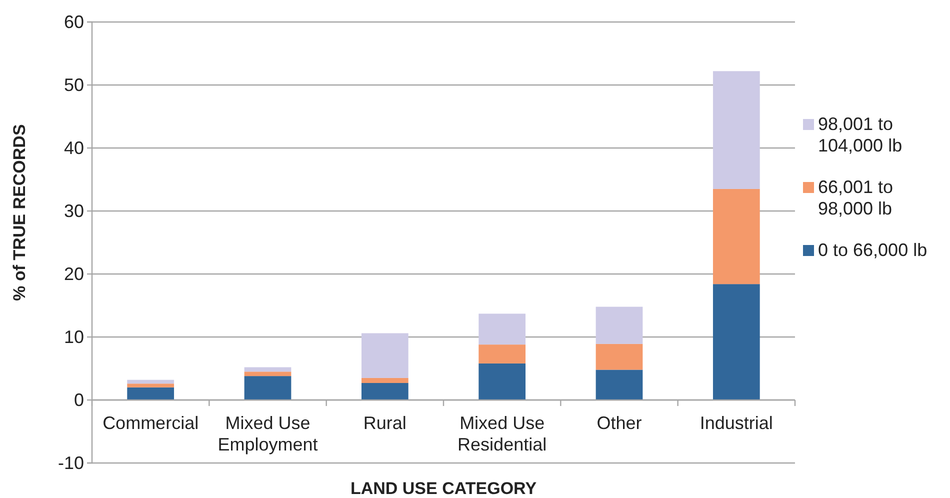 The width and height of the screenshot is (950, 498). What do you see at coordinates (74, 336) in the screenshot?
I see `y-tick-label: 10` at bounding box center [74, 336].